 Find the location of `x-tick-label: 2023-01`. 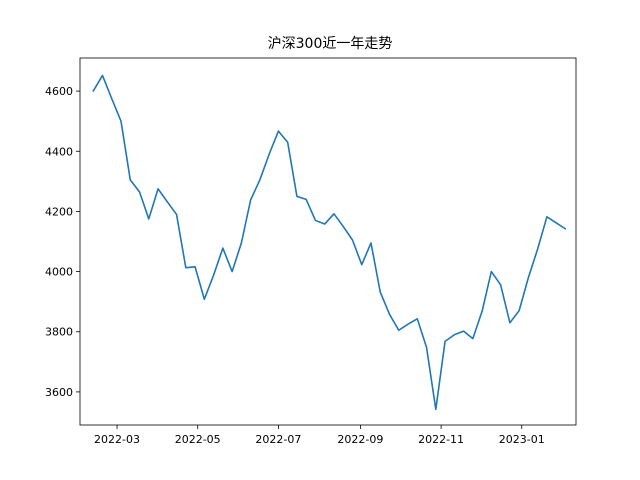

x-tick-label: 2023-01 is located at coordinates (522, 439).